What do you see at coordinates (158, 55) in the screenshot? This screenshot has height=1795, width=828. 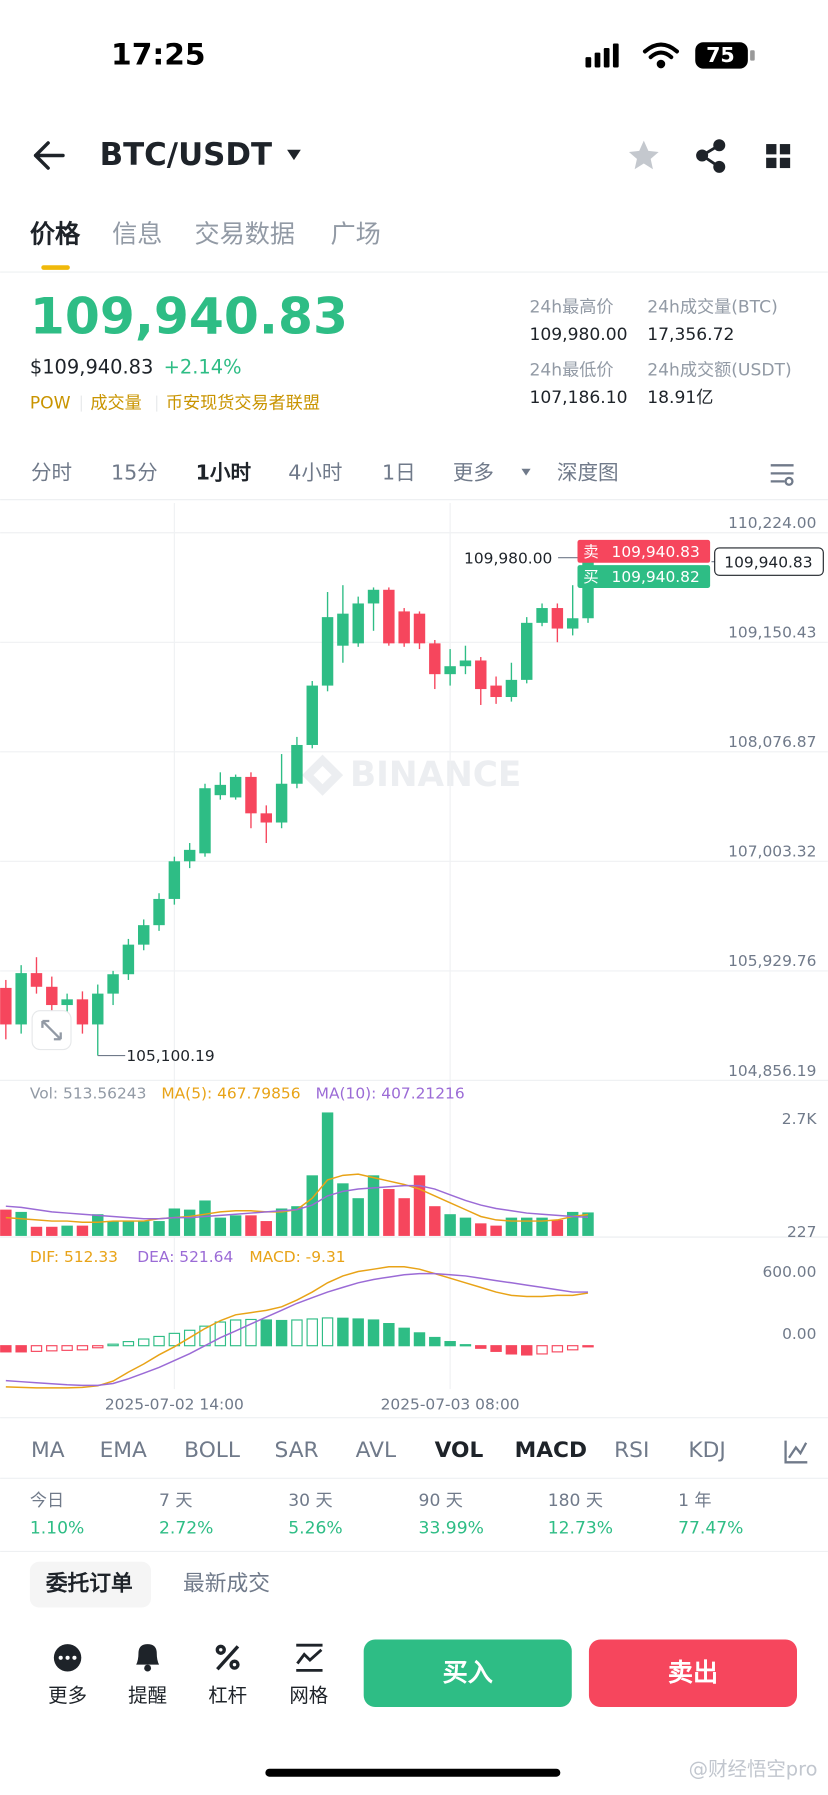 I see `clock: 17:25` at bounding box center [158, 55].